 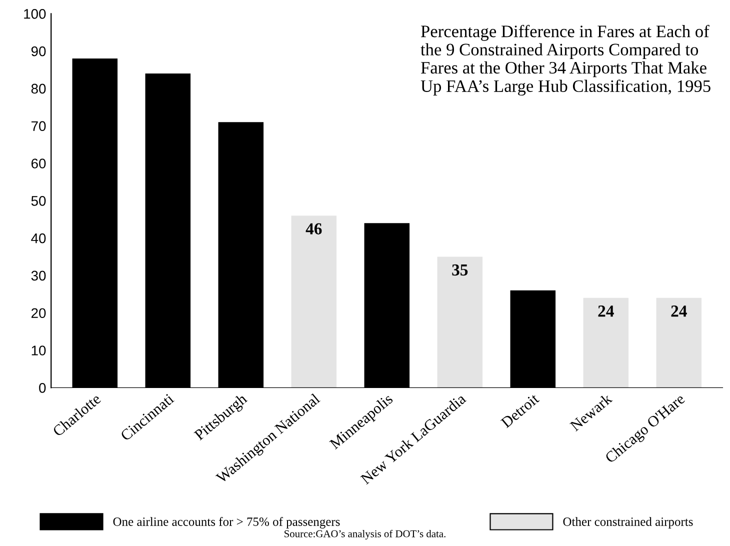 What do you see at coordinates (38, 275) in the screenshot?
I see `y-tick-label: 30` at bounding box center [38, 275].